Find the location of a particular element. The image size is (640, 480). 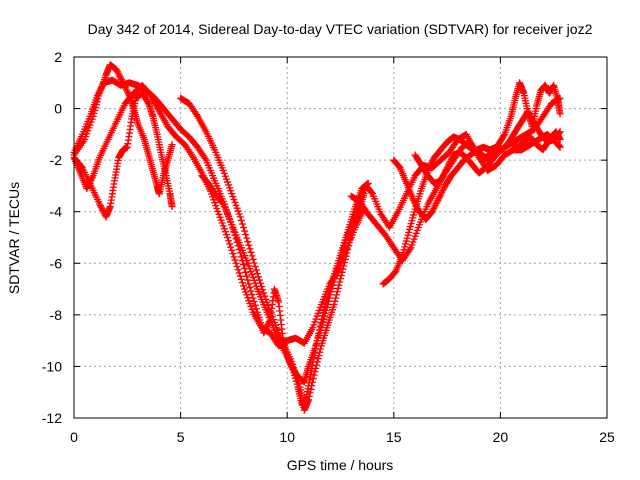

x-tick-label: 20 is located at coordinates (501, 437).